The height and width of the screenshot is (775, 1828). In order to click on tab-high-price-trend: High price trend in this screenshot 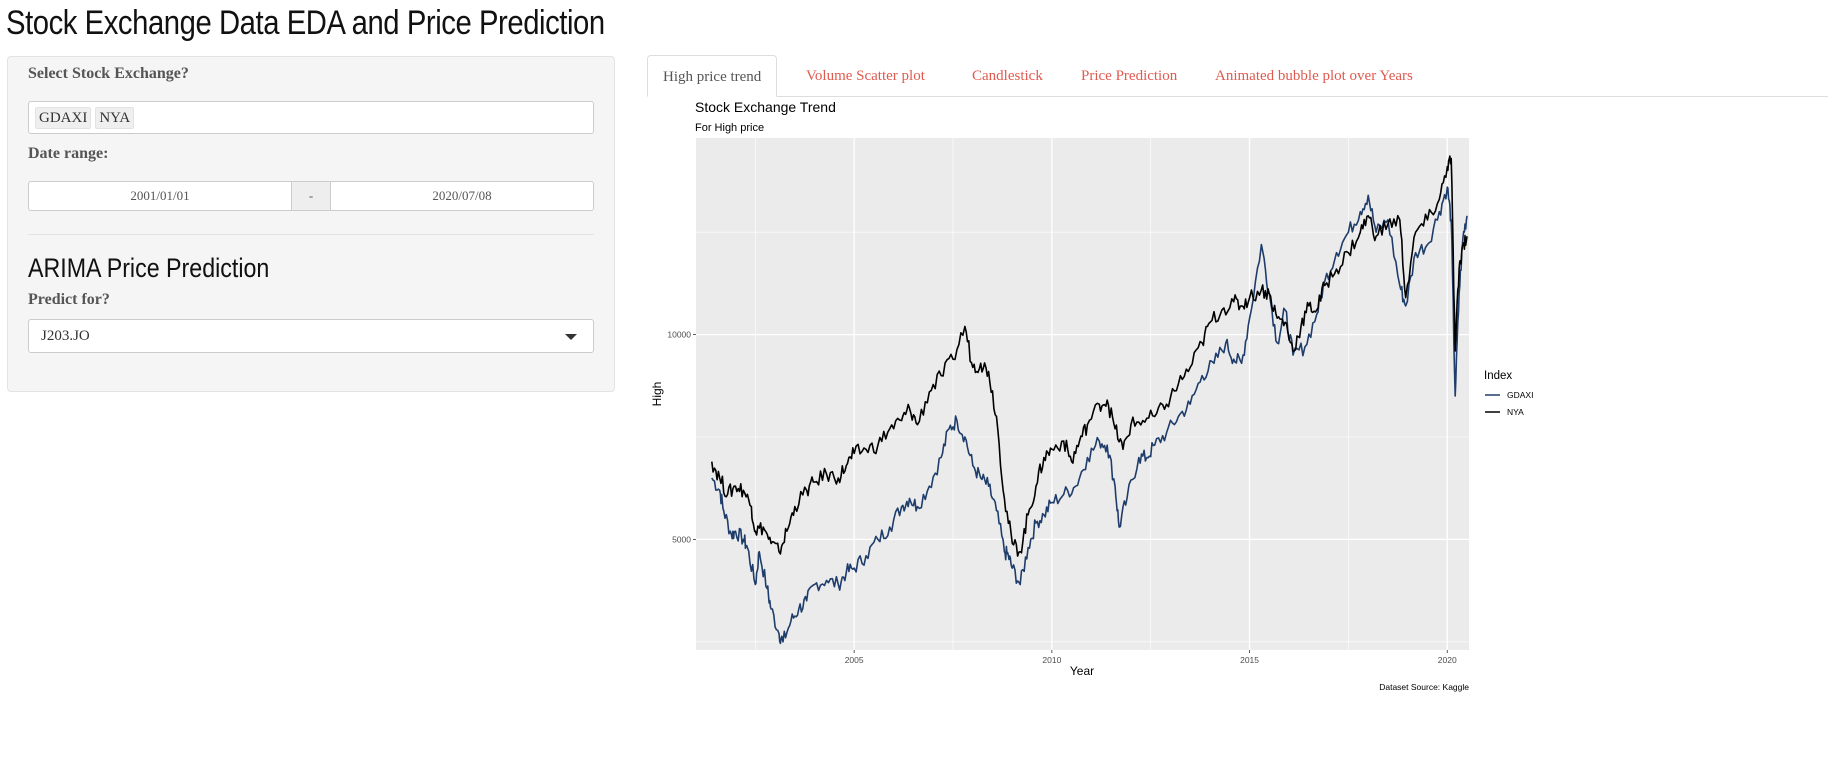, I will do `click(712, 76)`.